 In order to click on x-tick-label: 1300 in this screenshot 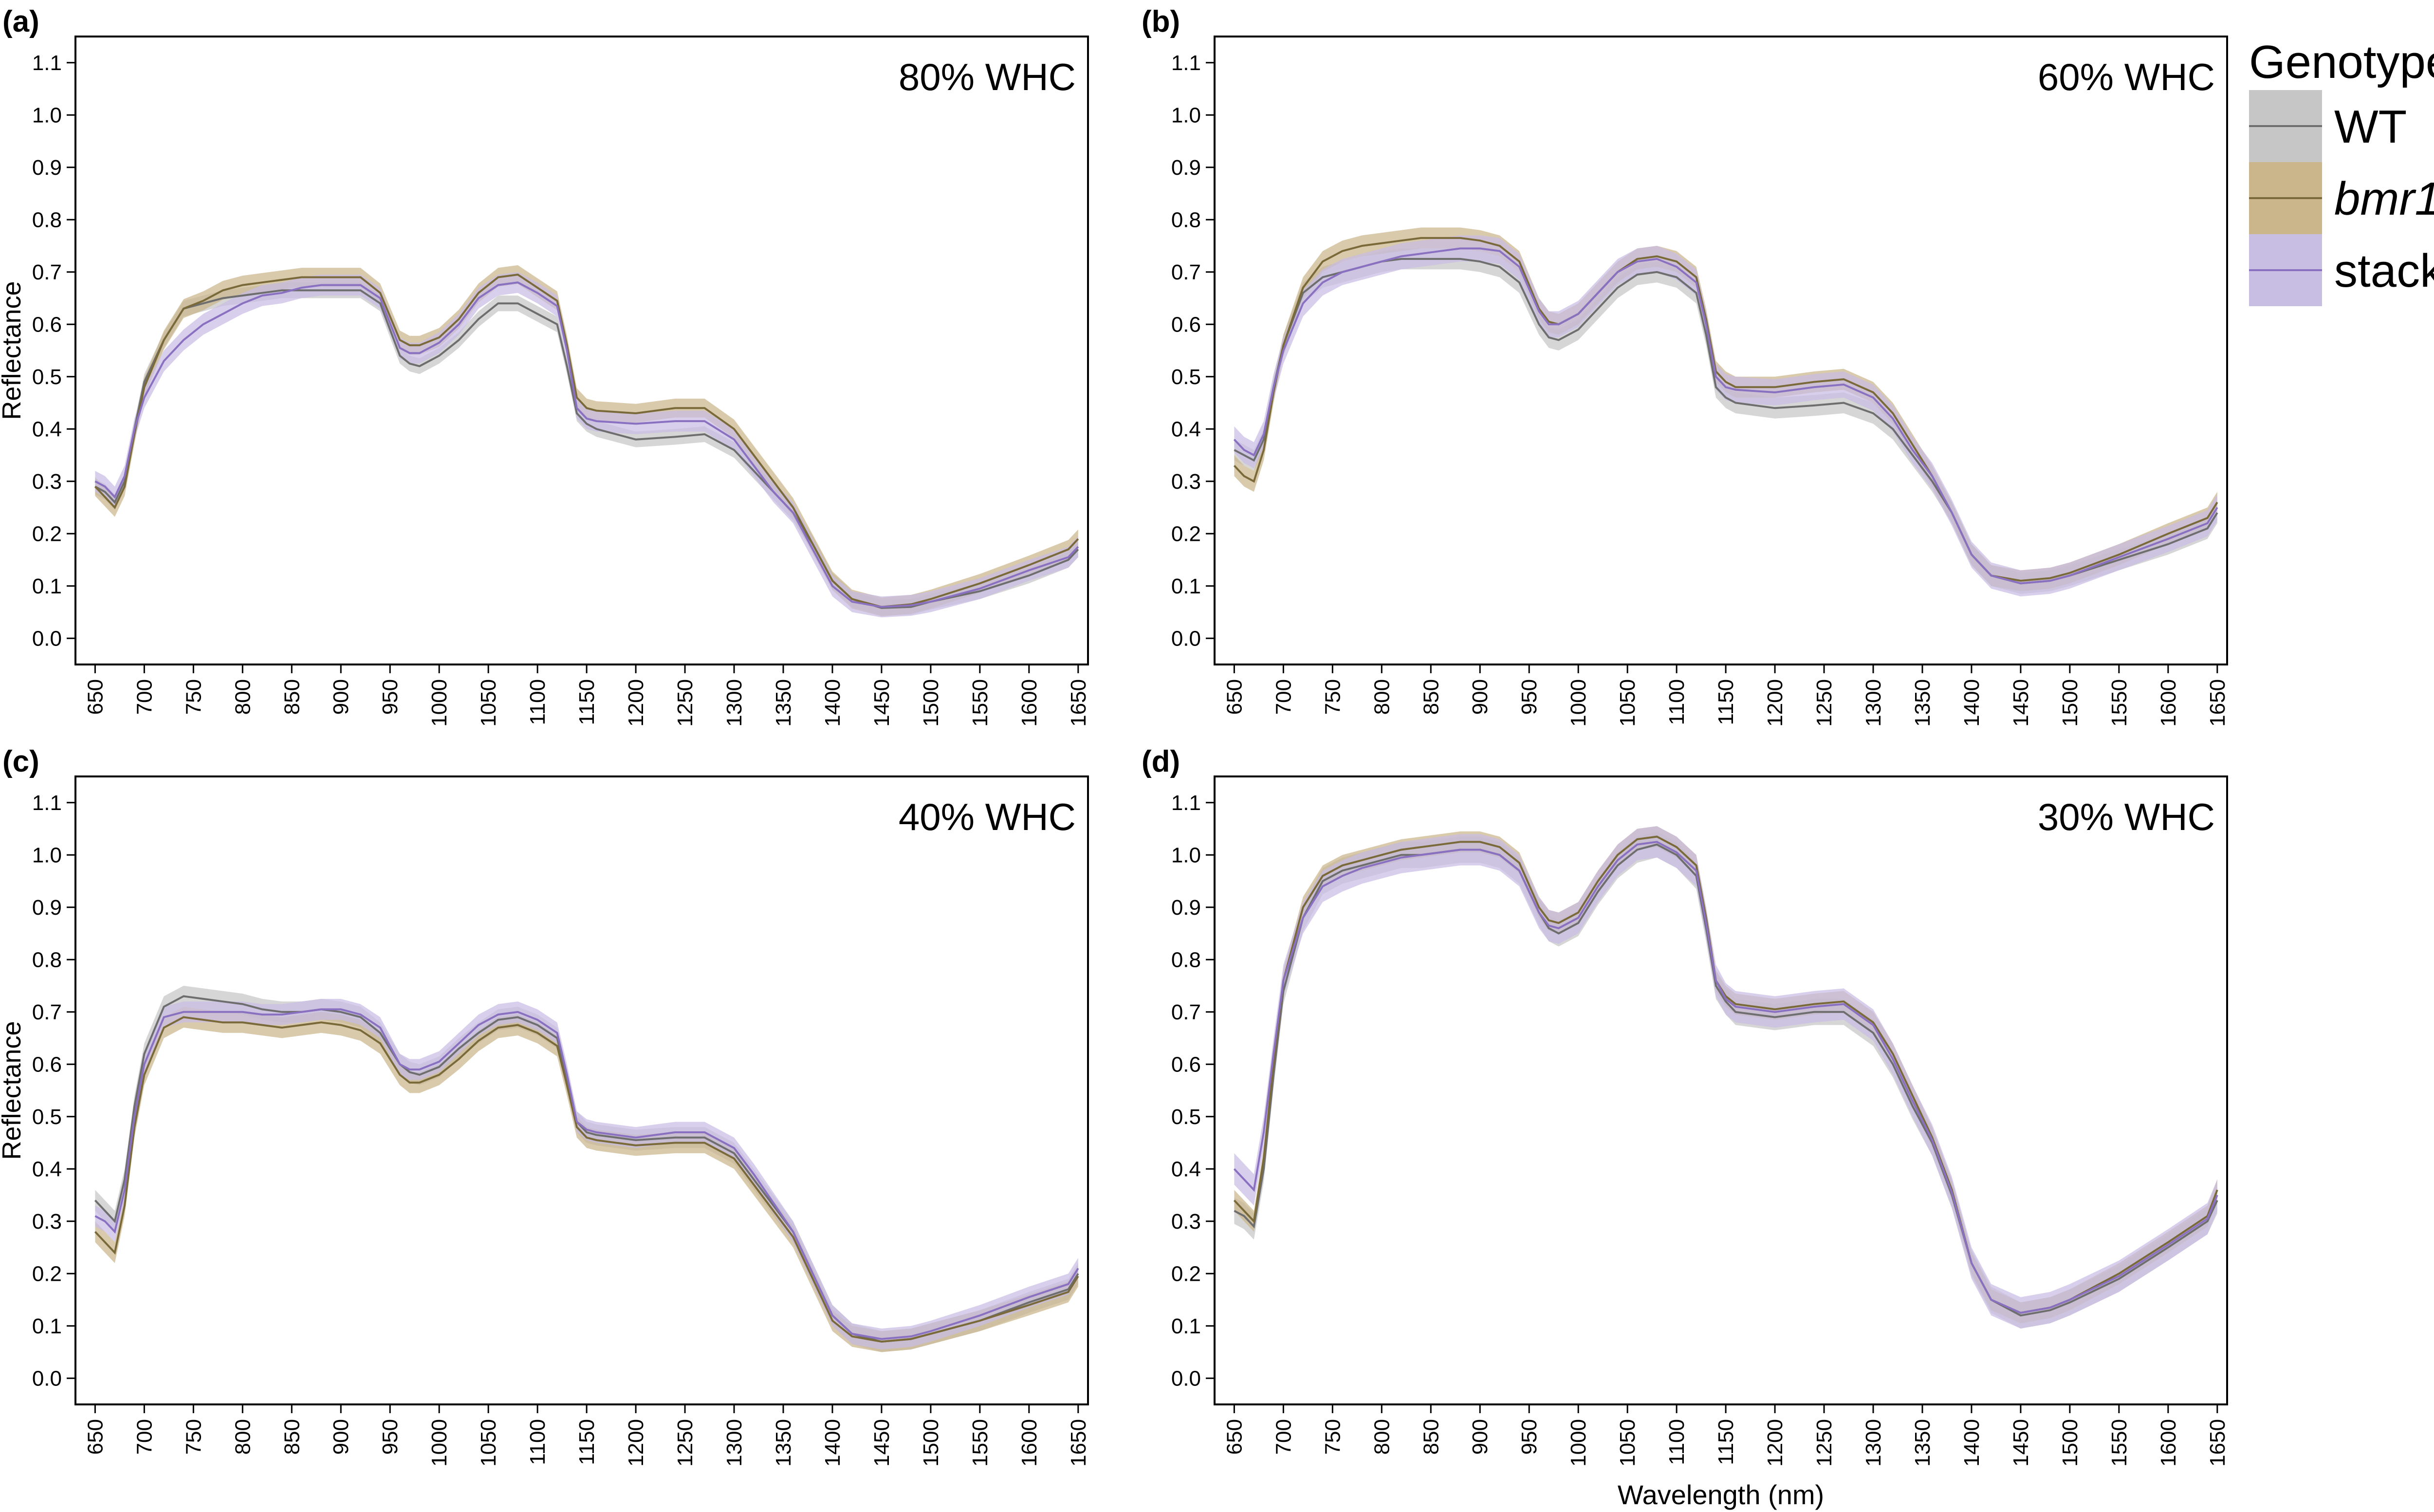, I will do `click(1873, 1443)`.